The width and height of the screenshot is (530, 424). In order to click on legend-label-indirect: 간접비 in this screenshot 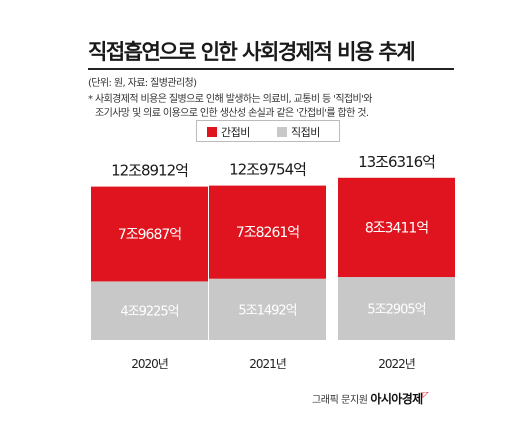, I will do `click(235, 132)`.